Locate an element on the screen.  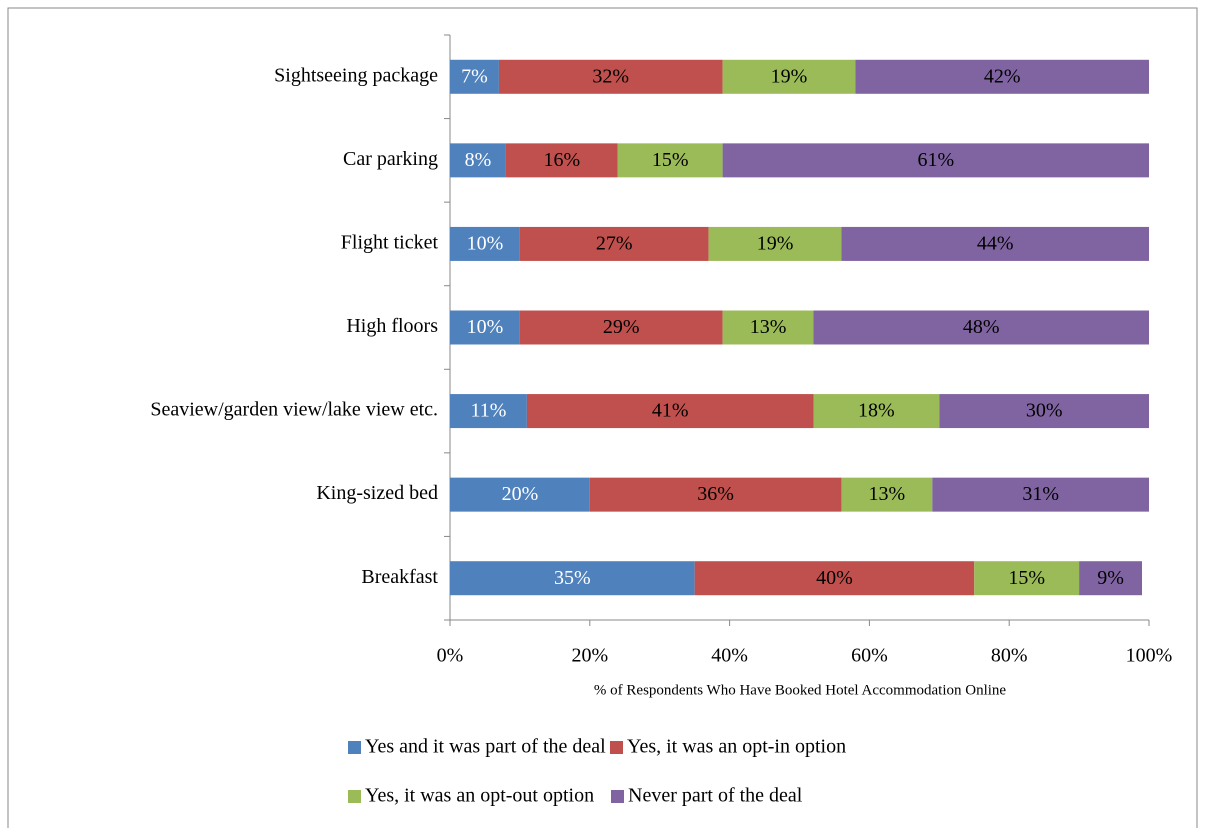
data-label: 16% is located at coordinates (562, 160).